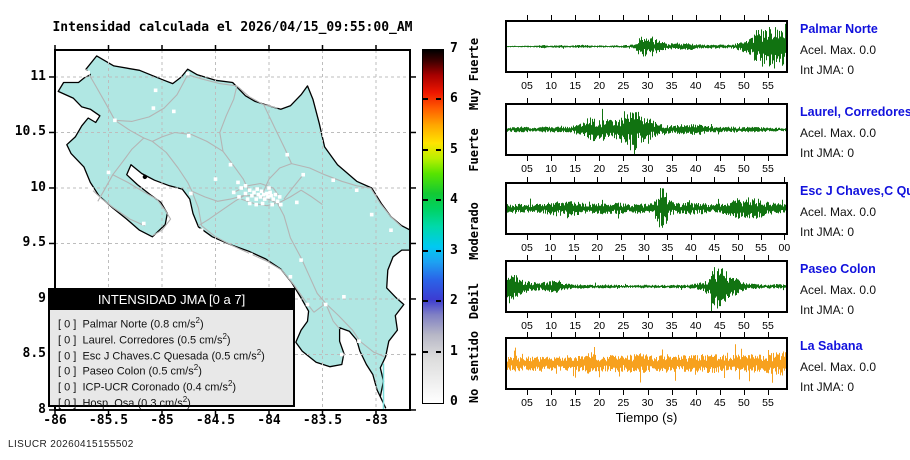 Image resolution: width=910 pixels, height=460 pixels. I want to click on colorbar-category-label: No sentido, so click(474, 366).